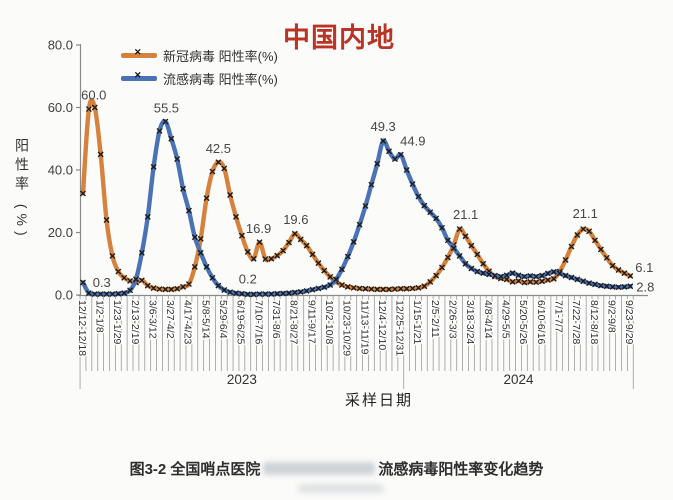 This screenshot has width=673, height=500. What do you see at coordinates (188, 322) in the screenshot?
I see `svg-text: 4/17-4/23` at bounding box center [188, 322].